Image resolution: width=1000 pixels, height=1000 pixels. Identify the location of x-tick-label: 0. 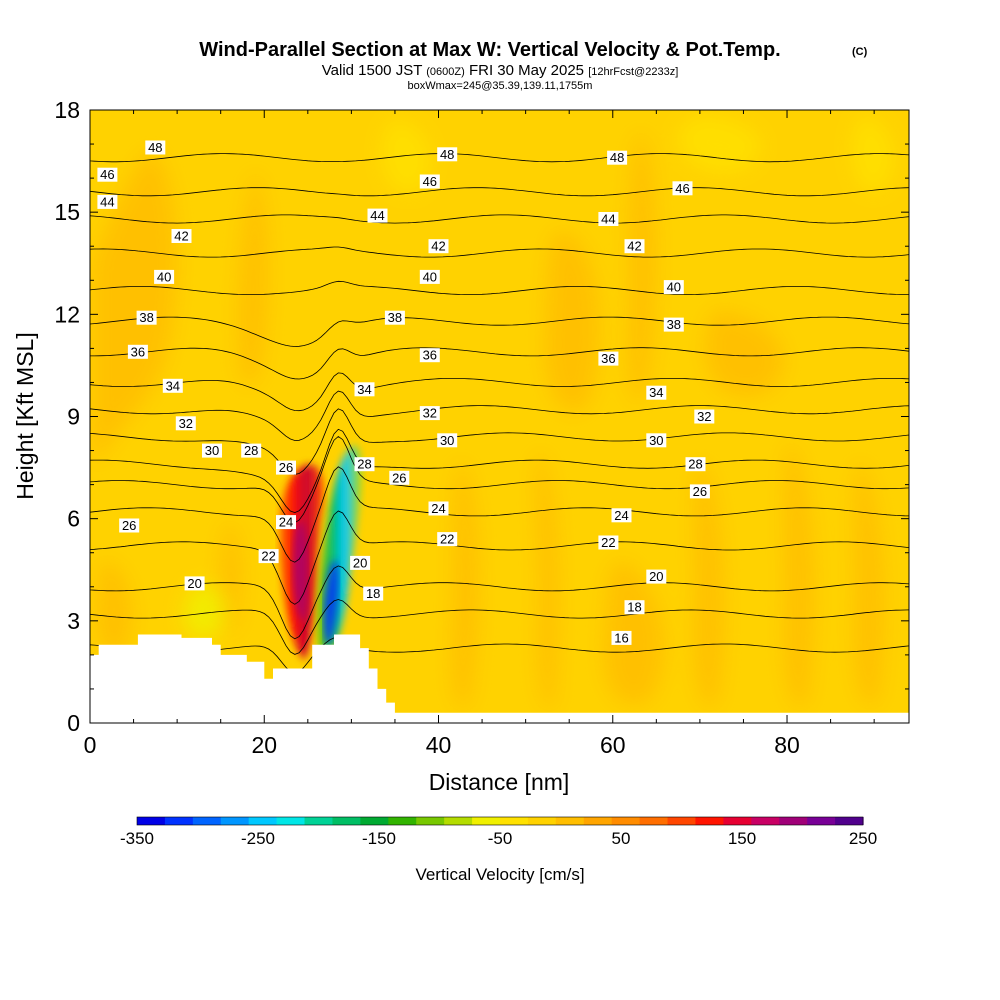
(90, 745).